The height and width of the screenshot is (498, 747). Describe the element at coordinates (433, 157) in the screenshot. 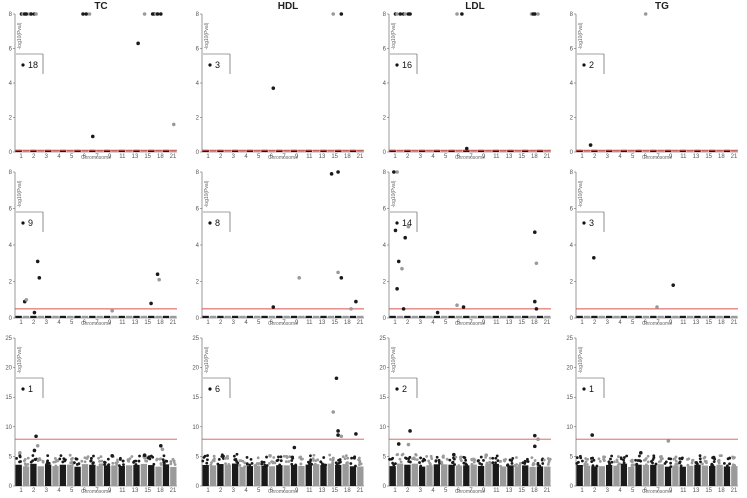

I see `x-tick-label: 4` at that location.